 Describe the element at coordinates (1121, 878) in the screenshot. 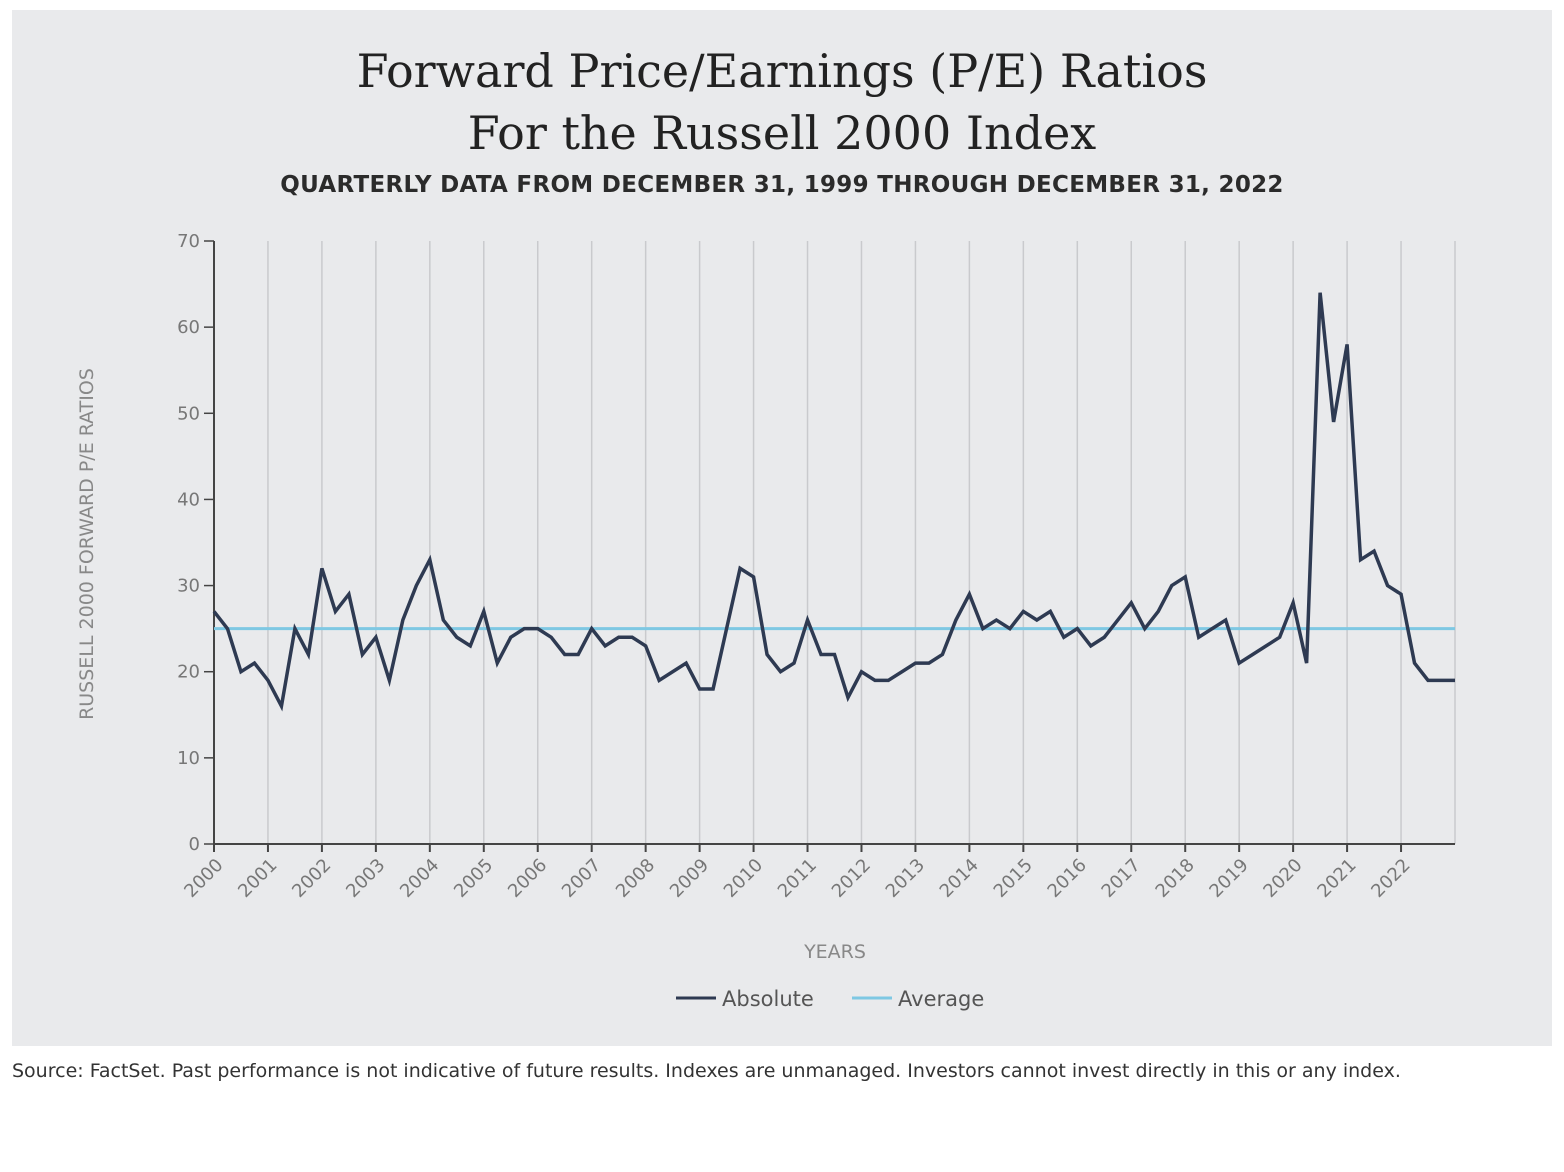

I see `x-tick-label: 2017` at that location.